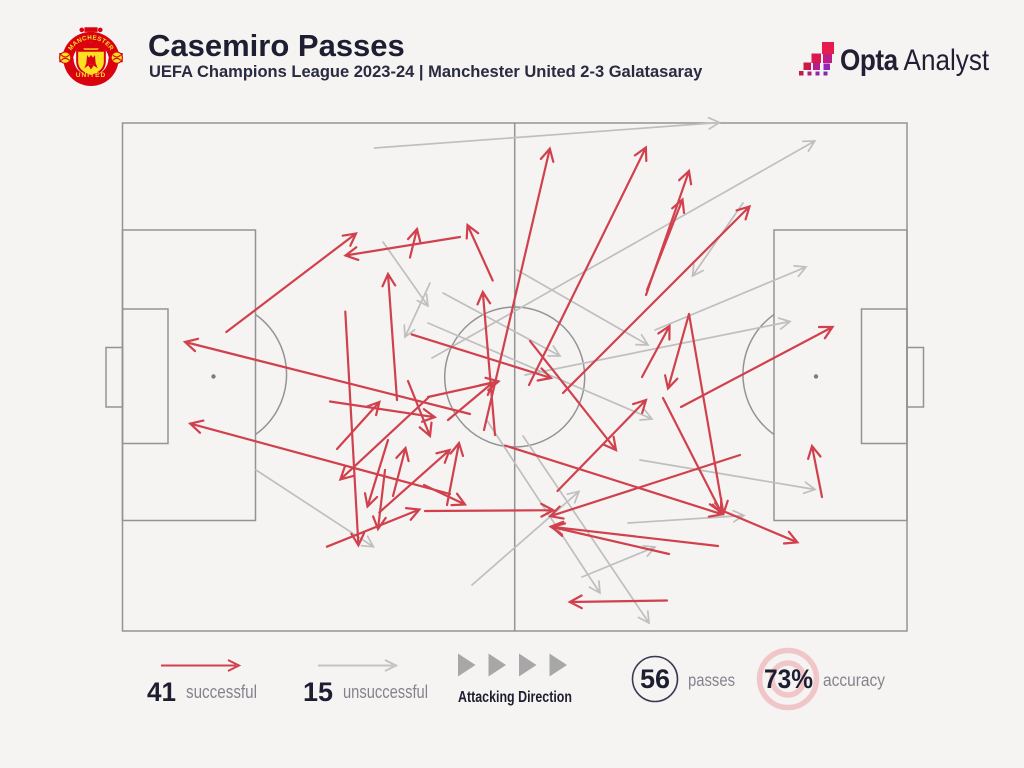  I want to click on svg-text: unsuccessful, so click(385, 692).